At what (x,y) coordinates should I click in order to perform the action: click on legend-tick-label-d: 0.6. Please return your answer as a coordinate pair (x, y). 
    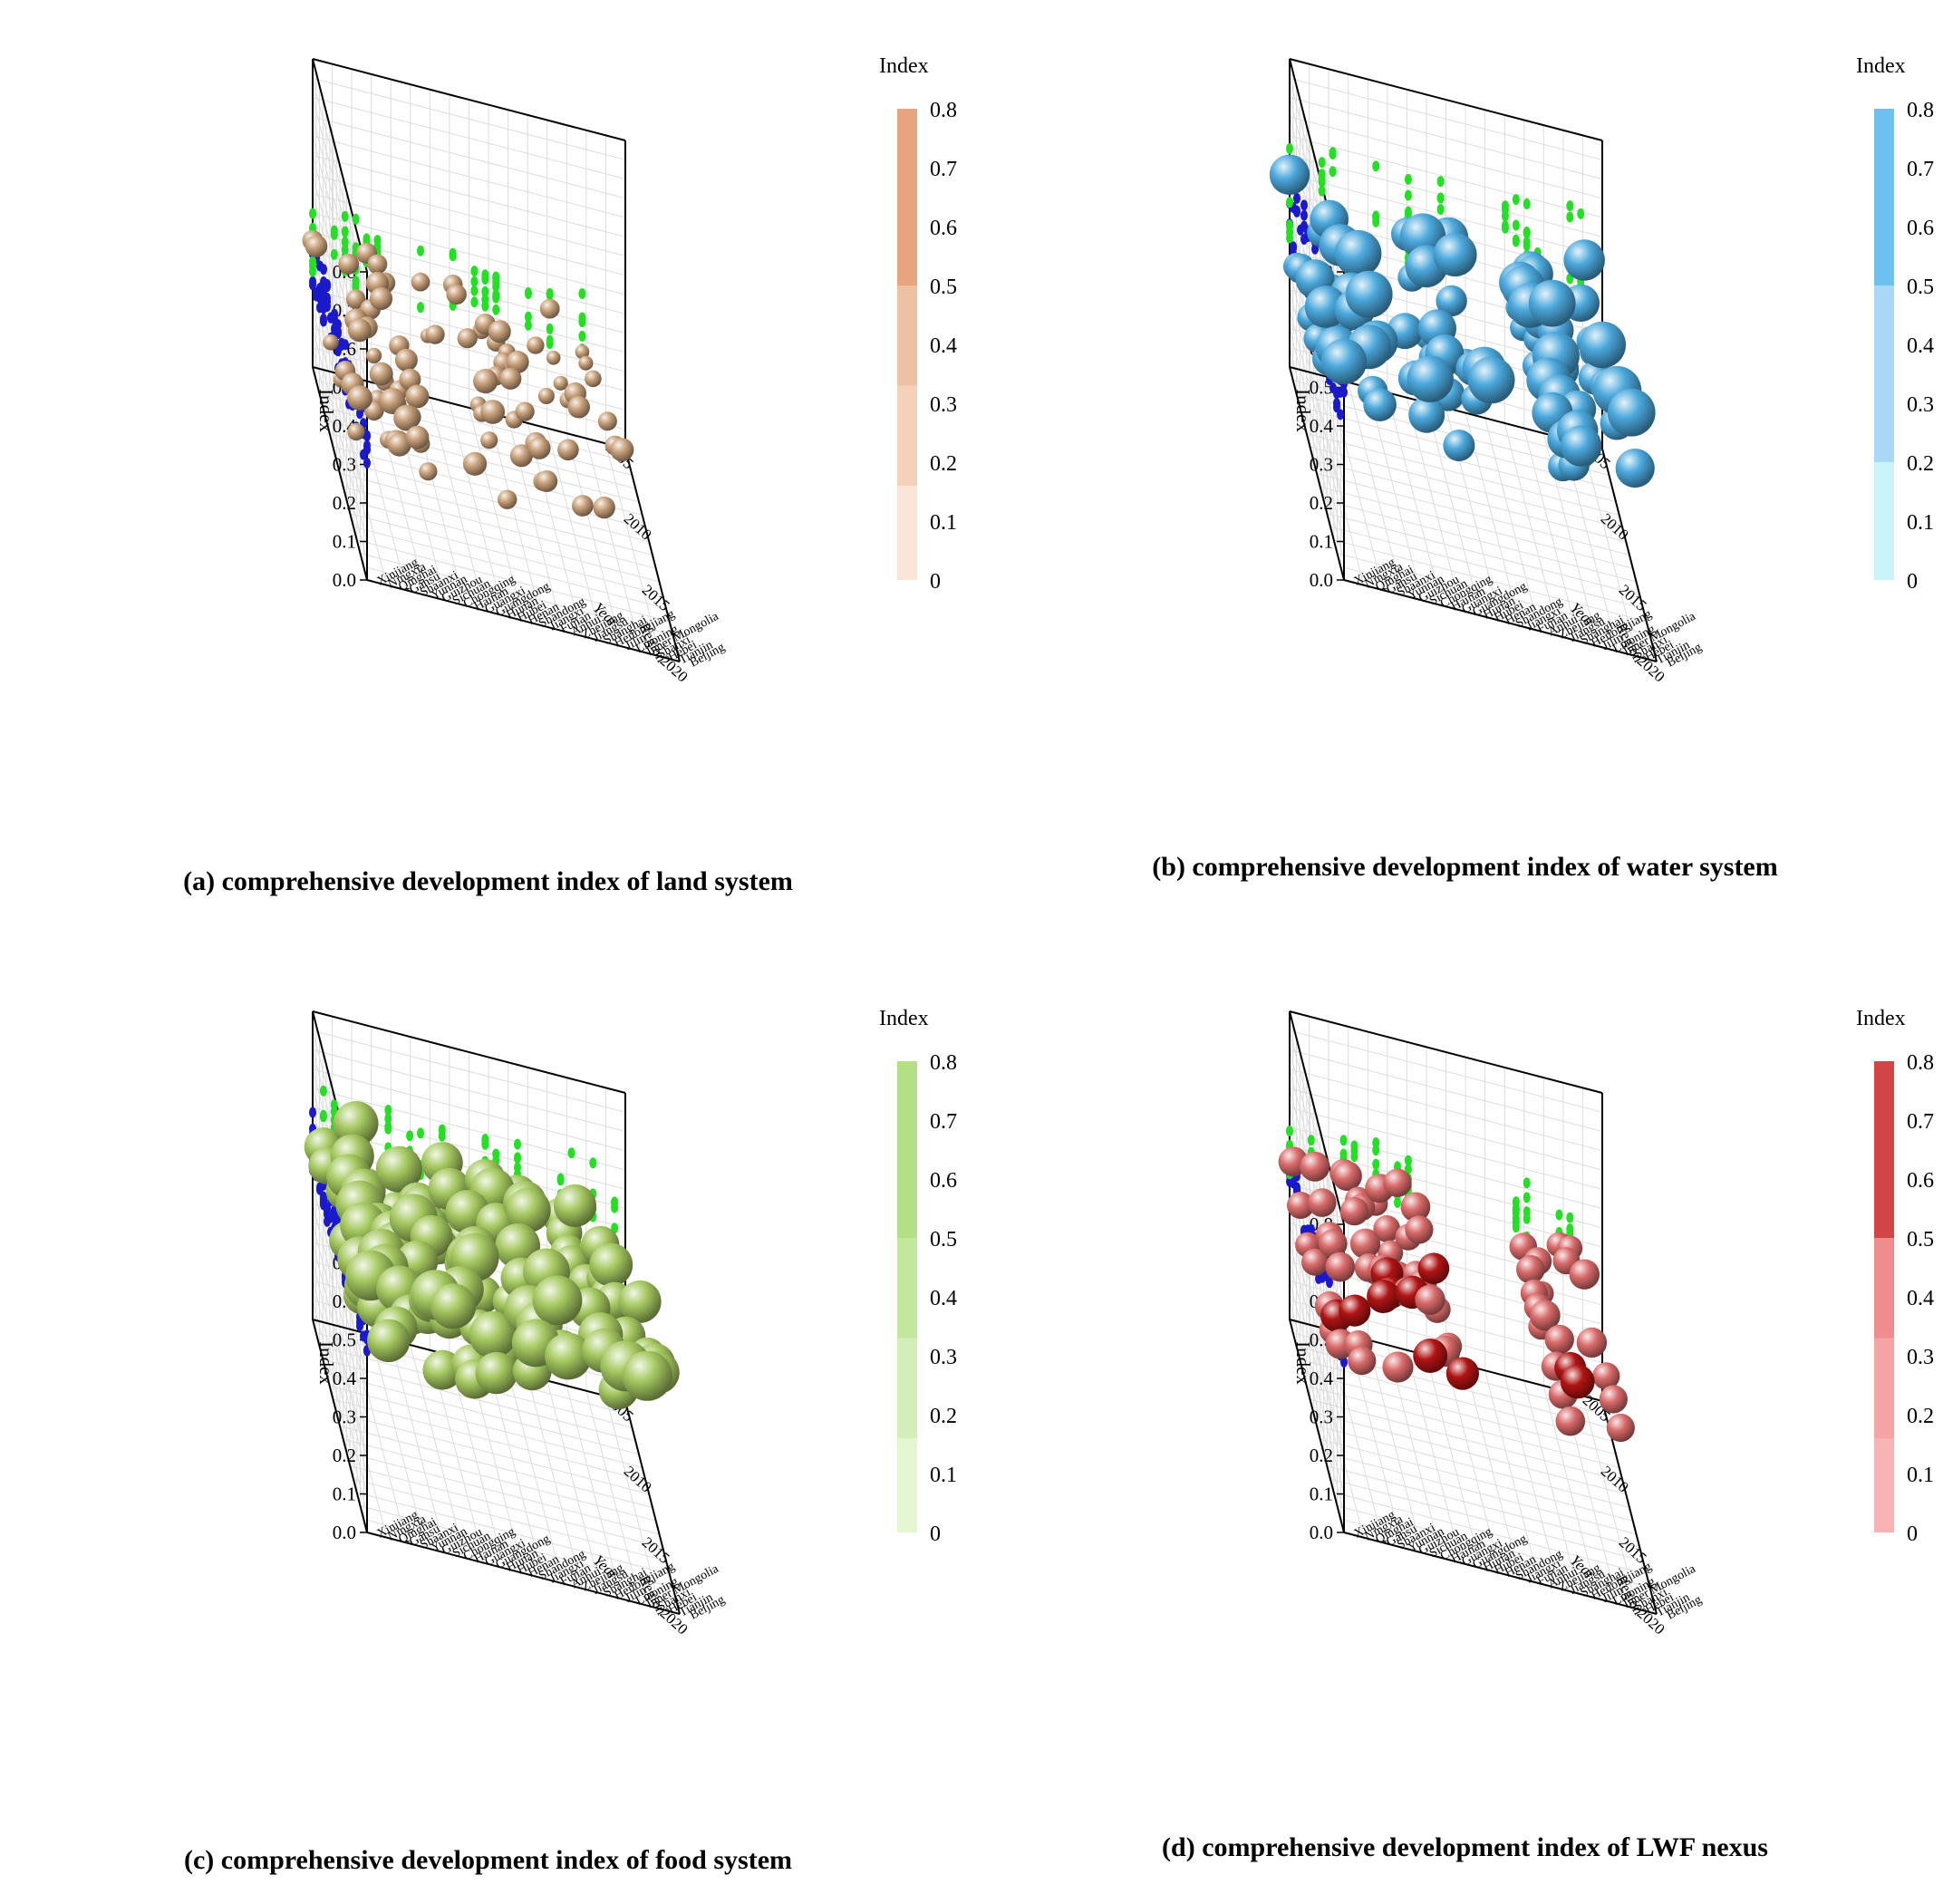
    Looking at the image, I should click on (1920, 1181).